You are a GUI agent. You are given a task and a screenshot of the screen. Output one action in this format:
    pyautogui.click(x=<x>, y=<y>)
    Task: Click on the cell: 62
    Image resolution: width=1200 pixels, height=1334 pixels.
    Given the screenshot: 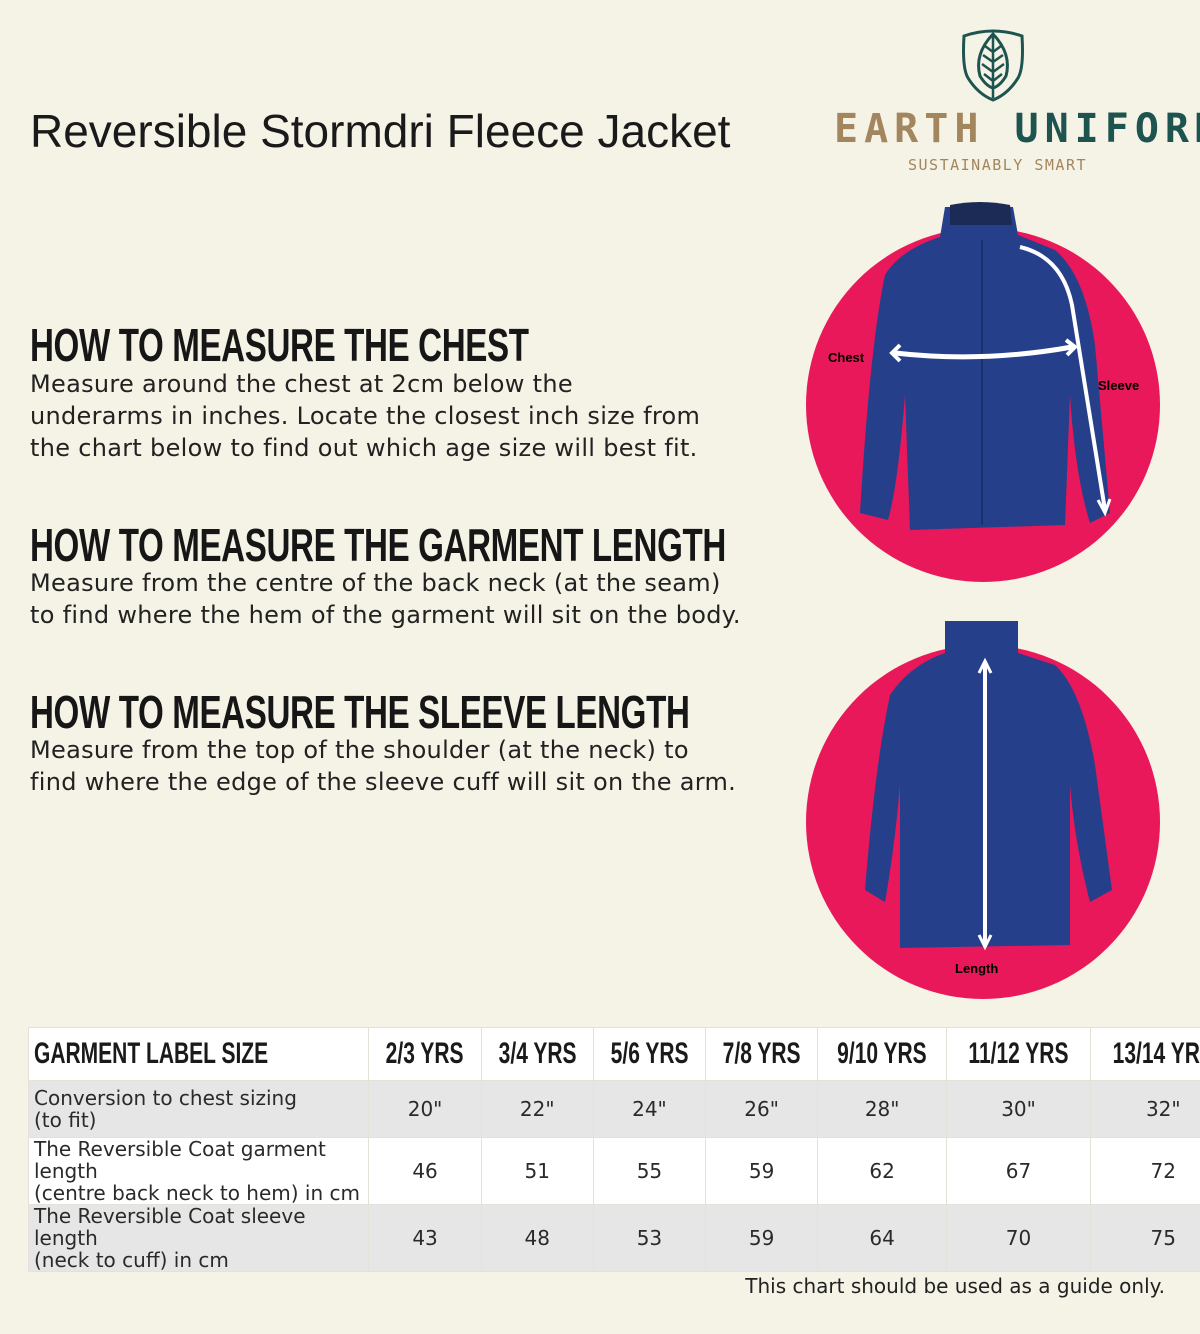 What is the action you would take?
    pyautogui.click(x=882, y=1170)
    